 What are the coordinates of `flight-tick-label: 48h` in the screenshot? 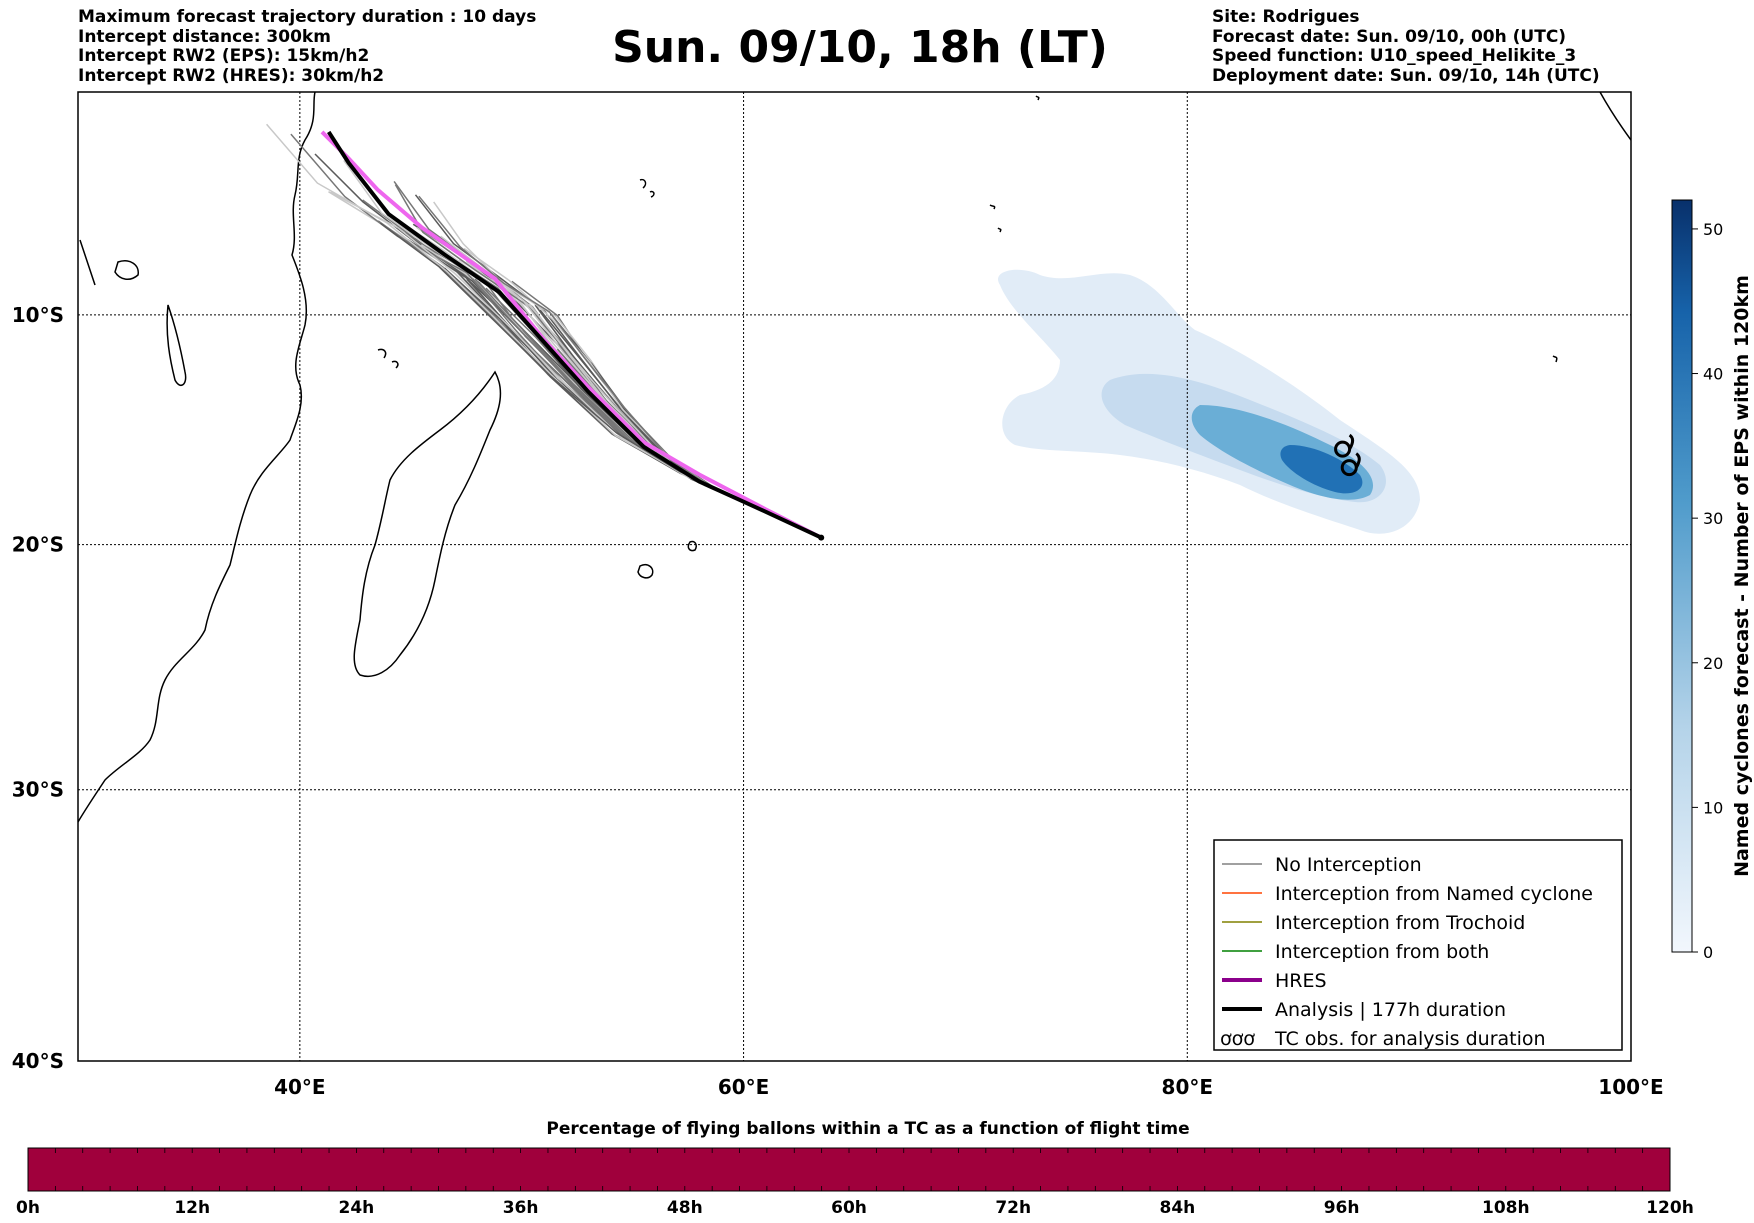 It's located at (685, 1208).